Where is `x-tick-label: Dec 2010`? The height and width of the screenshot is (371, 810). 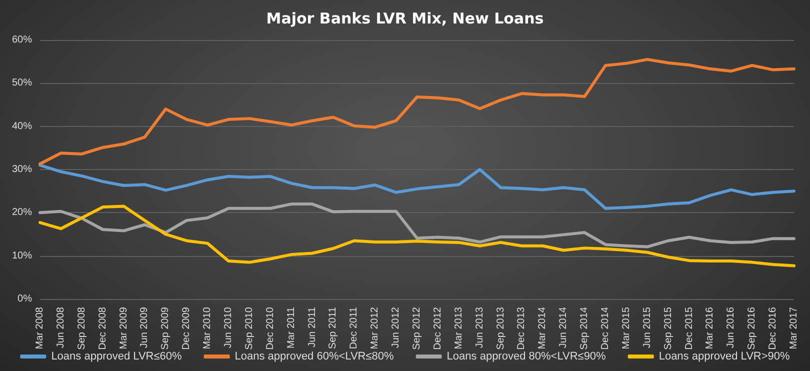 x-tick-label: Dec 2010 is located at coordinates (270, 328).